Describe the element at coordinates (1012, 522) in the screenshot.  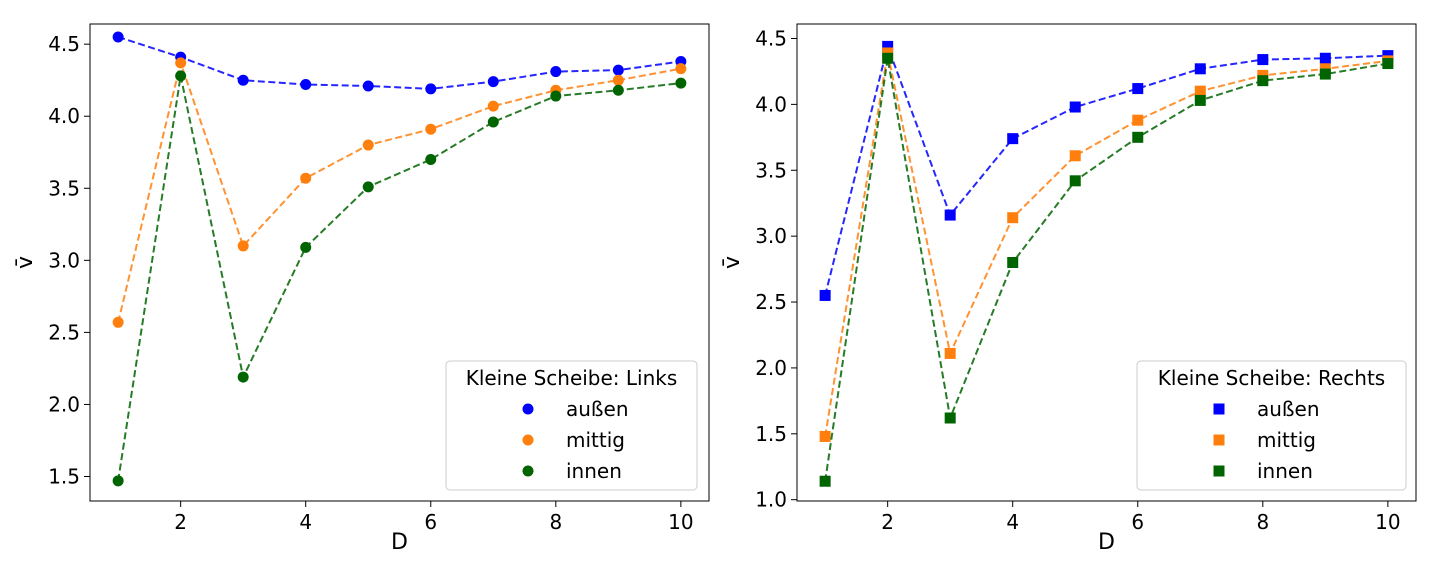
I see `x-tick-label: 4` at that location.